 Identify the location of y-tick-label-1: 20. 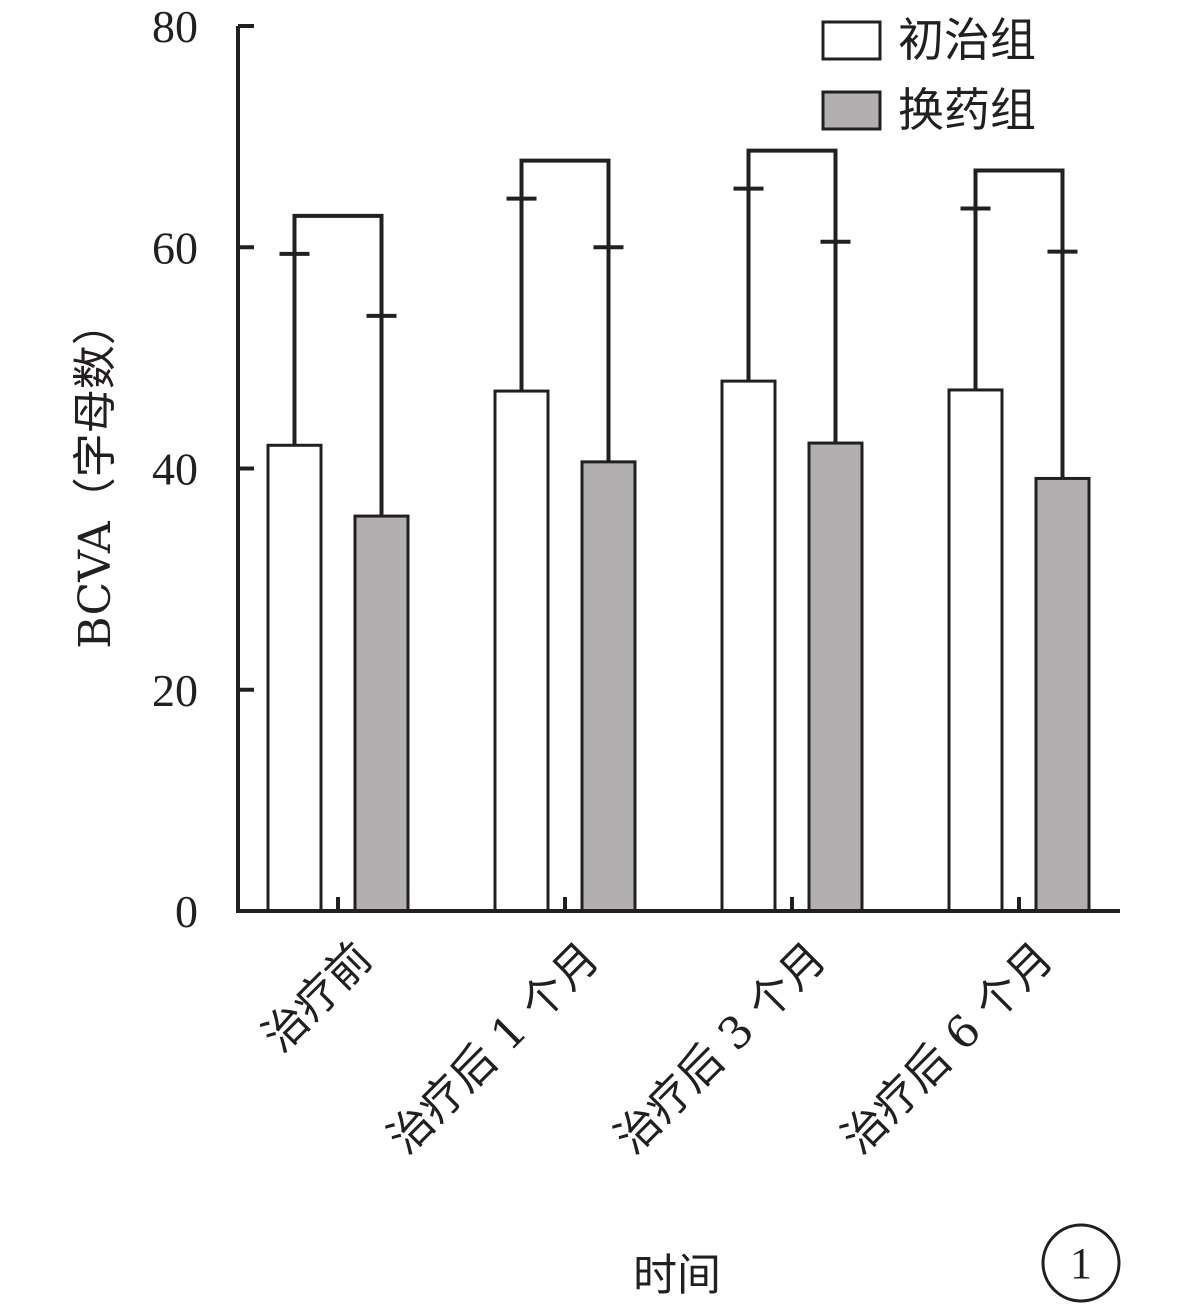
(175, 690).